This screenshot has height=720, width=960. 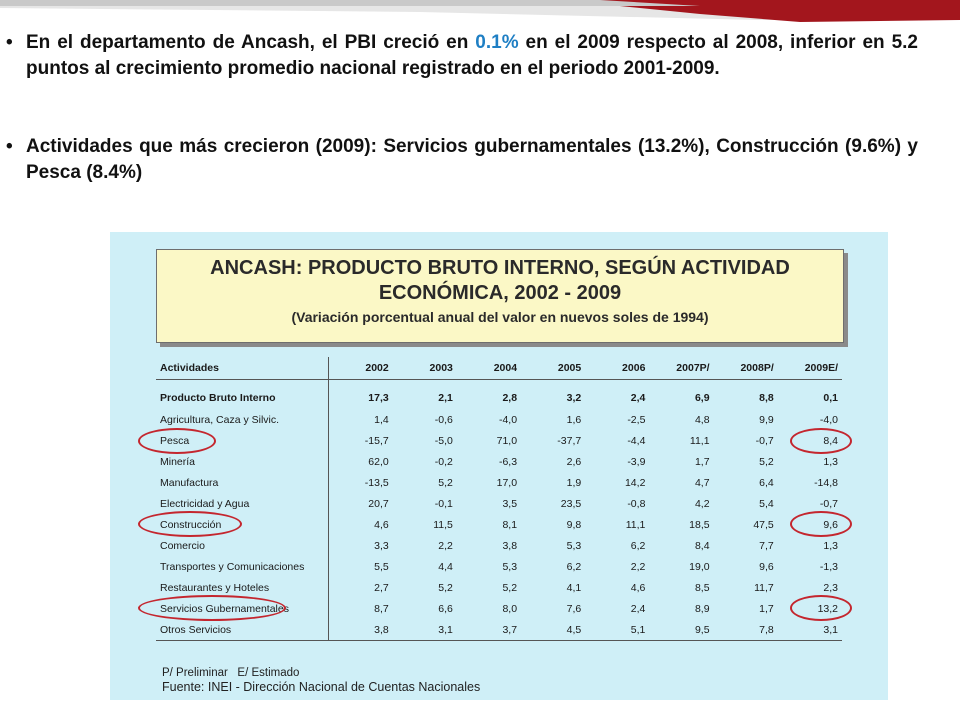 What do you see at coordinates (636, 503) in the screenshot?
I see `table-cell: -0,8` at bounding box center [636, 503].